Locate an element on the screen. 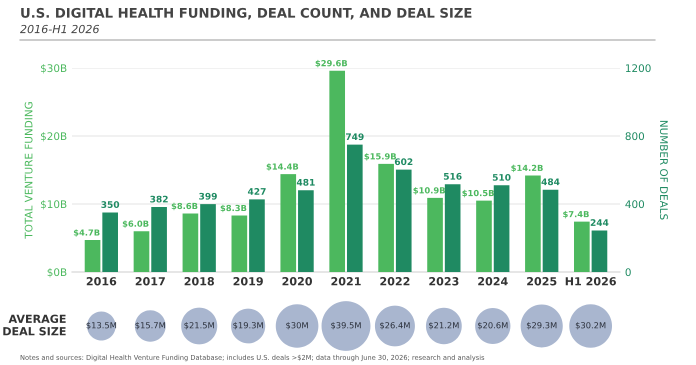 The width and height of the screenshot is (696, 365). chart-title: U.S. DIGITAL HEALTH FUNDING, DEAL COUNT, AND DEAL SIZE is located at coordinates (246, 14).